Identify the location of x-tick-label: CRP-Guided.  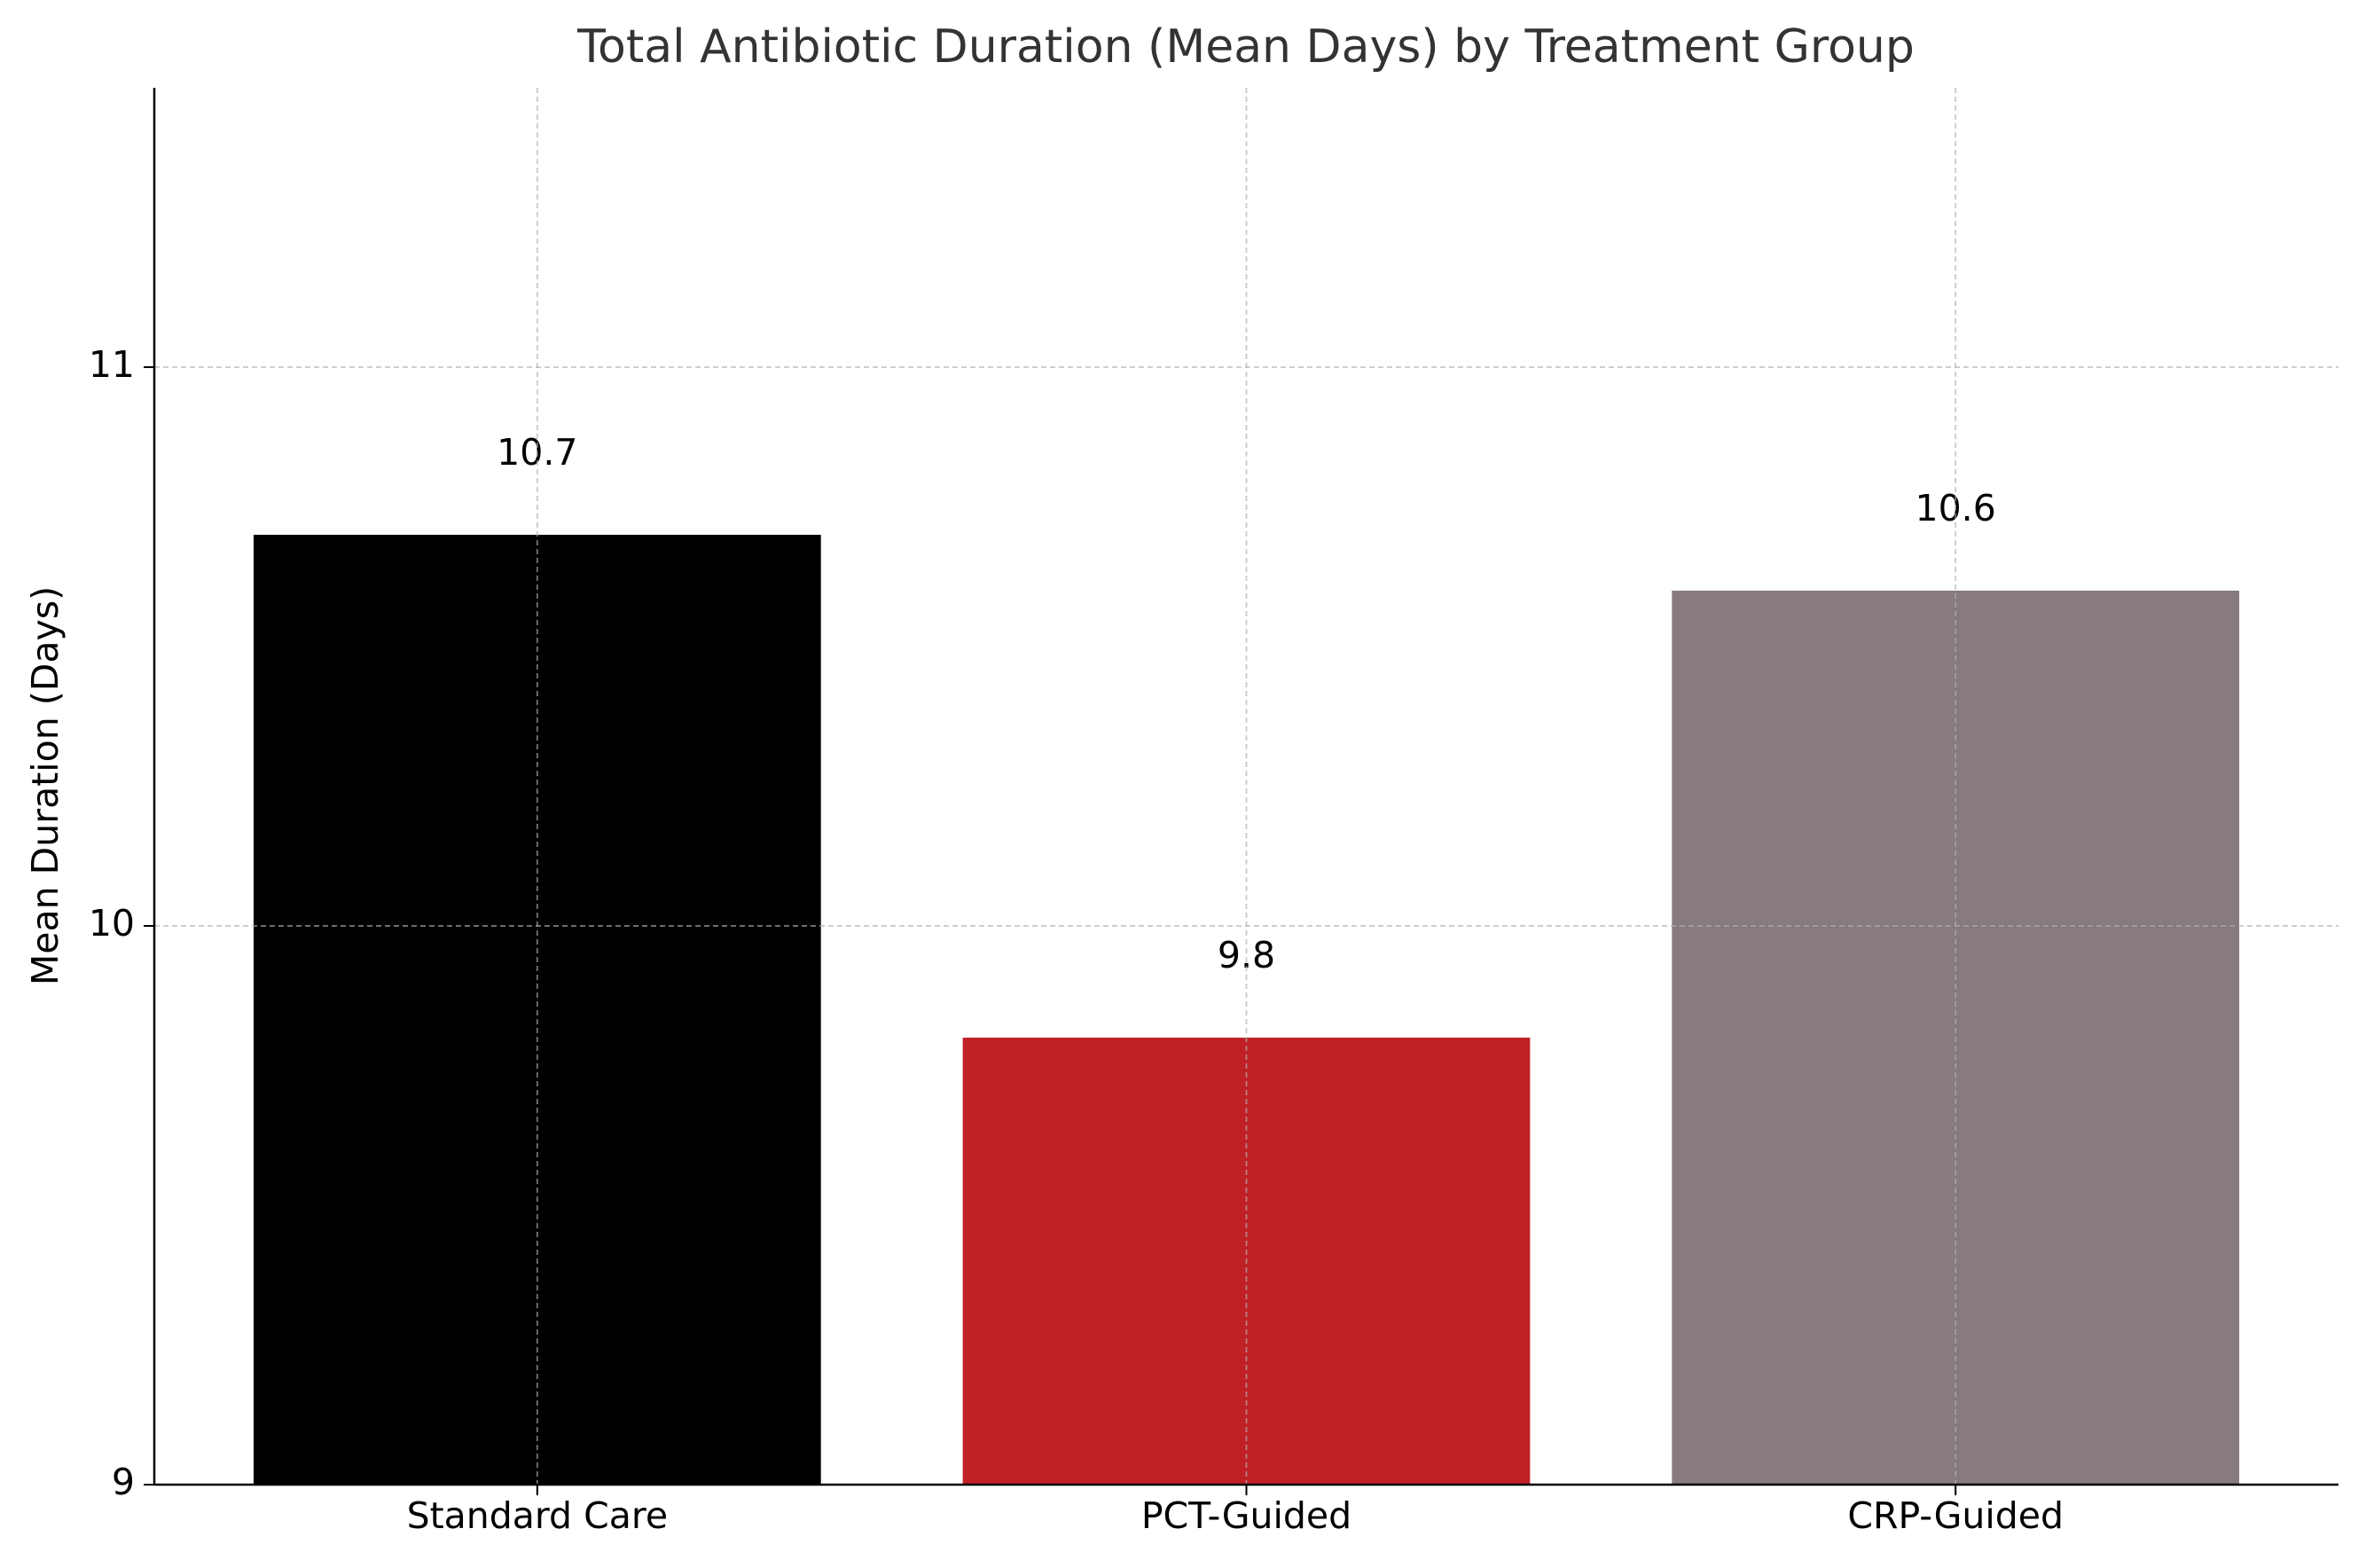
(1955, 1515).